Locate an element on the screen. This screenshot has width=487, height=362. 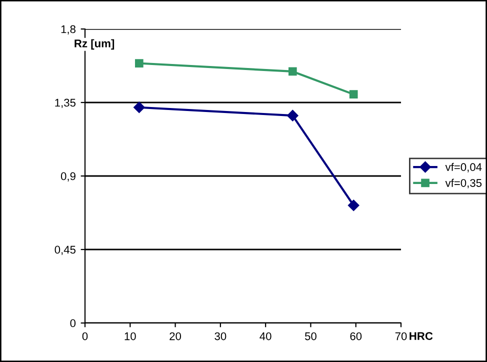
x-tick-label: 50 is located at coordinates (310, 336).